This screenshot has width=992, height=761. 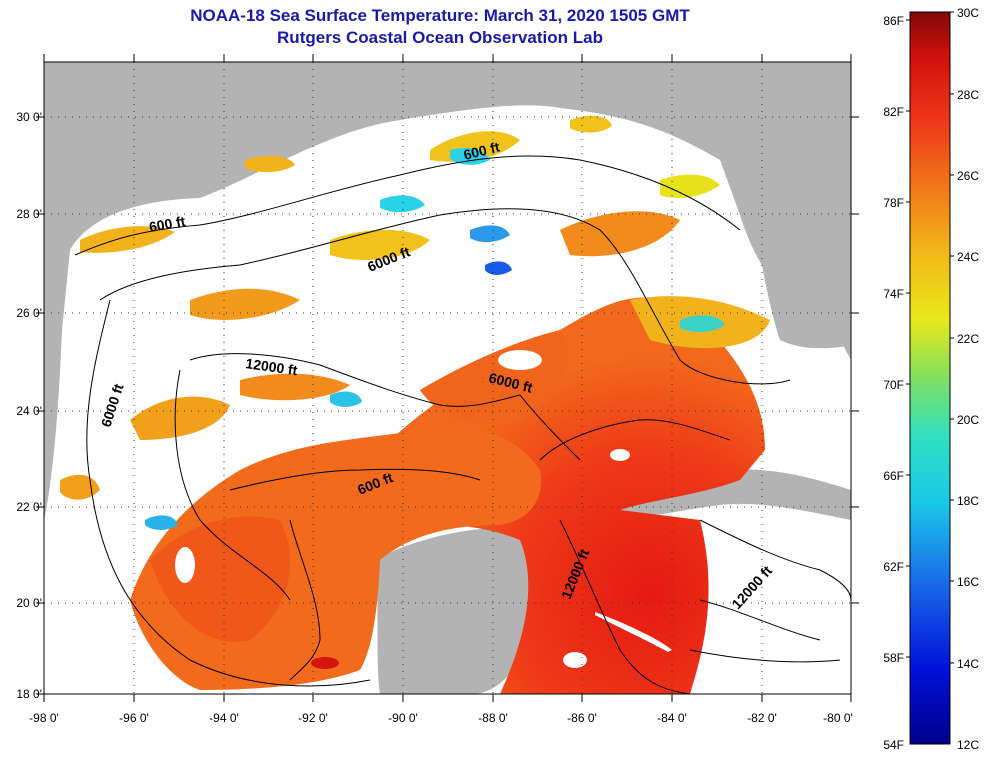 I want to click on lon-label-80: -80 0', so click(x=838, y=718).